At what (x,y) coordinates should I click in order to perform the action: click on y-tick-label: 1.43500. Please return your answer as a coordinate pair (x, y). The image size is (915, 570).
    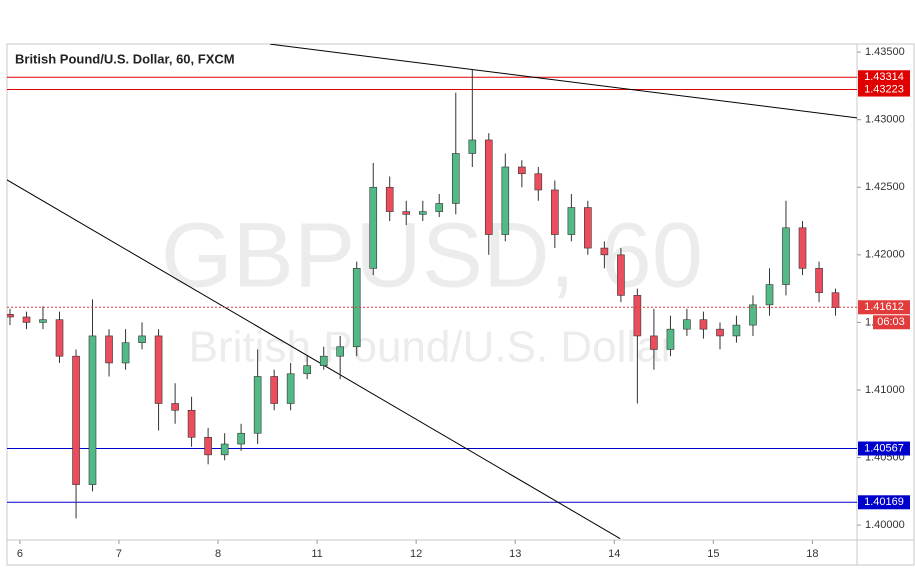
    Looking at the image, I should click on (885, 52).